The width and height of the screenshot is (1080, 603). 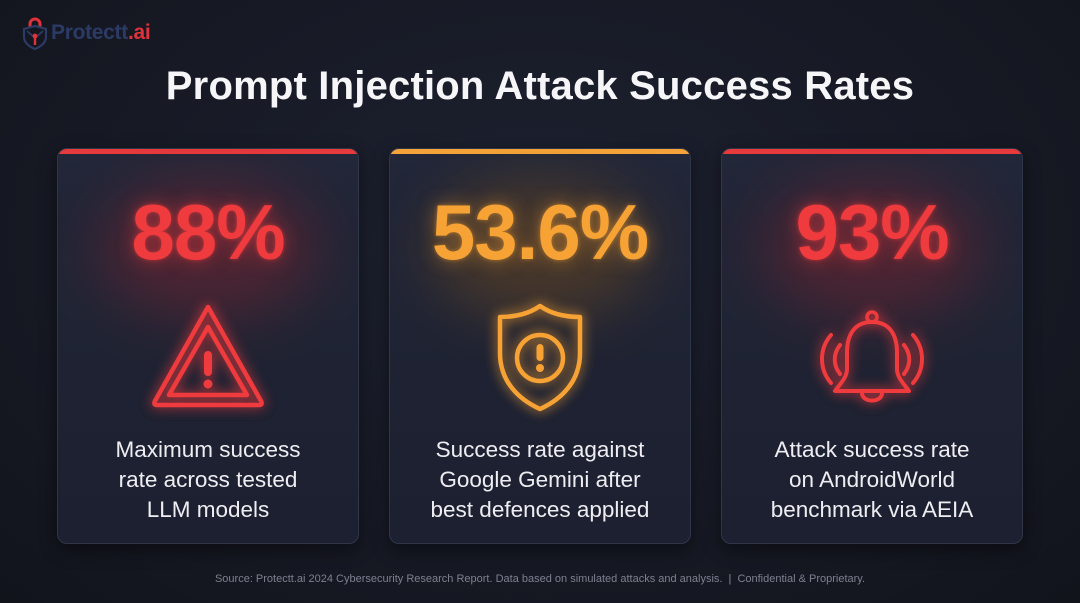 What do you see at coordinates (208, 356) in the screenshot?
I see `warning-triangle-icon` at bounding box center [208, 356].